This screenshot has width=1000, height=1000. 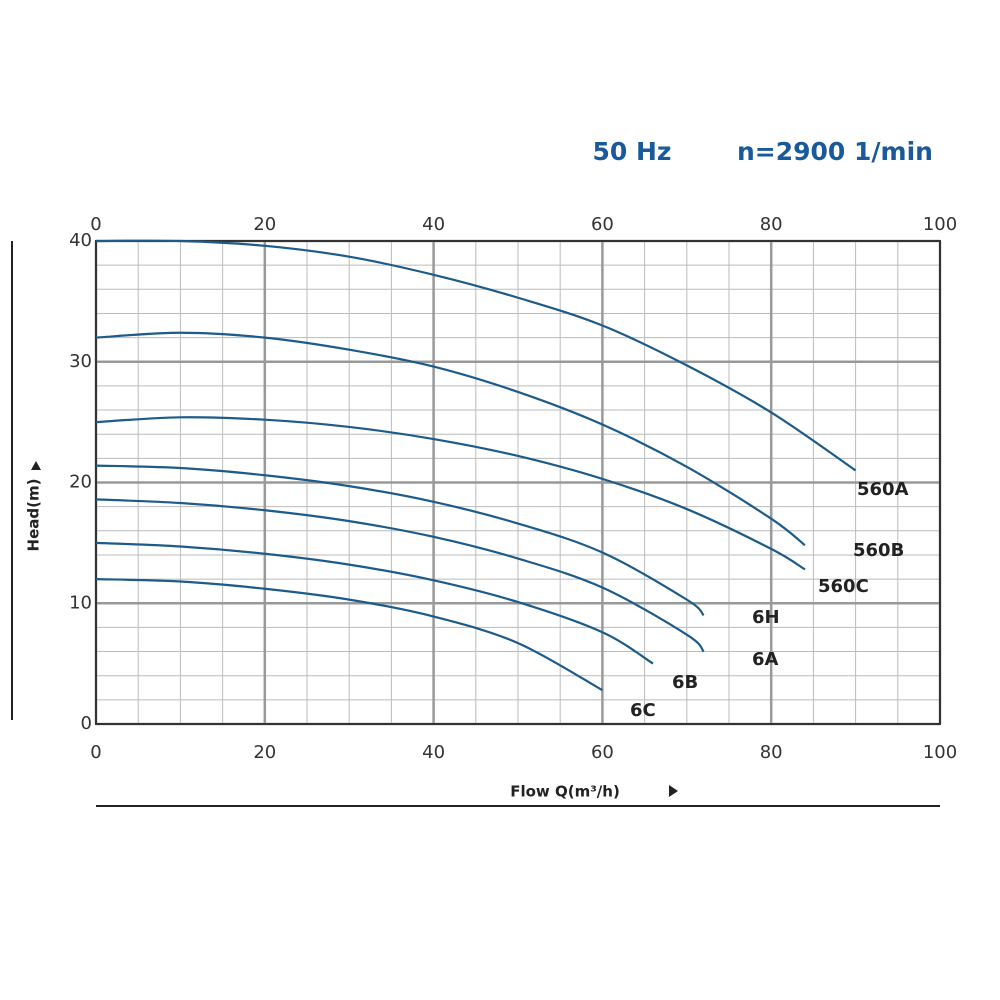 What do you see at coordinates (843, 586) in the screenshot?
I see `series-label: 560C` at bounding box center [843, 586].